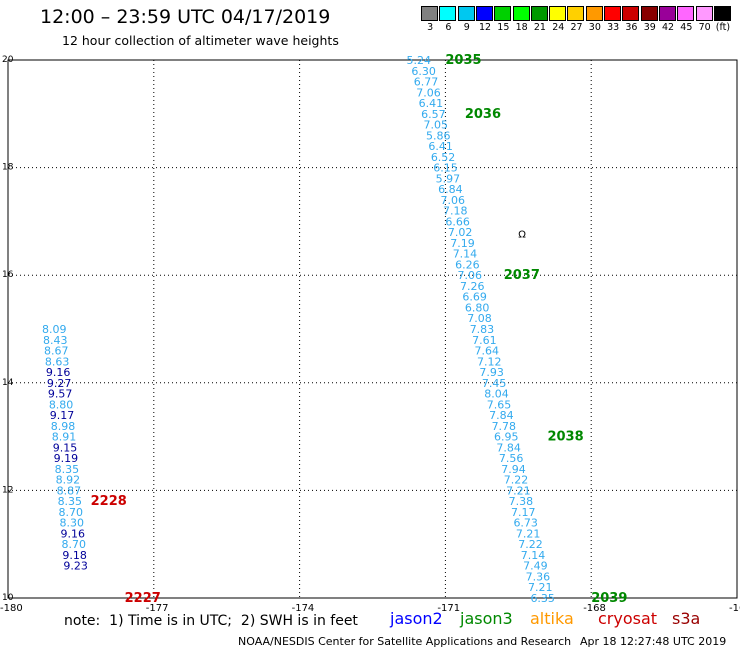 The height and width of the screenshot is (650, 740). What do you see at coordinates (8, 598) in the screenshot?
I see `y-tick-label: 10` at bounding box center [8, 598].